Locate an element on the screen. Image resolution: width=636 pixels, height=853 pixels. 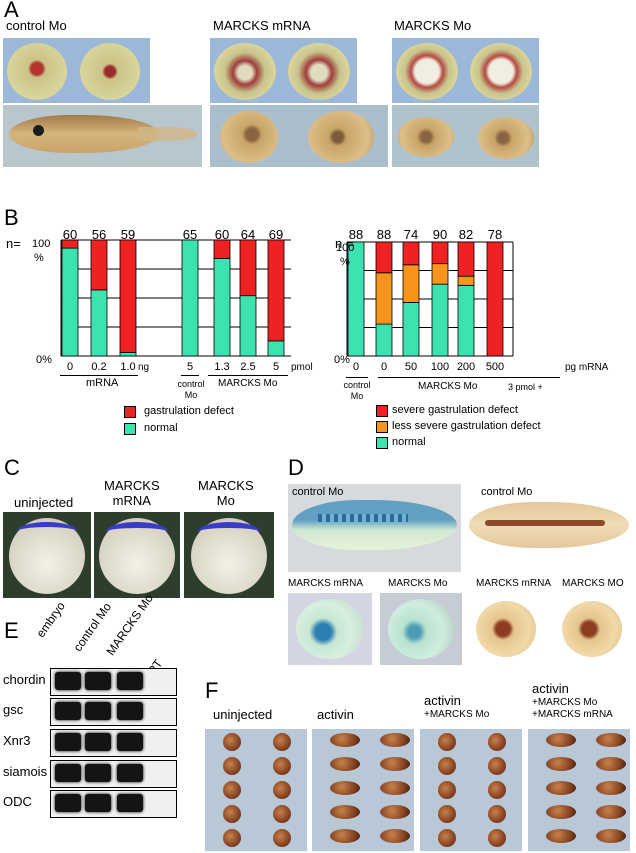
panel-d-label-mrna-1: MARCKS mRNA is located at coordinates (326, 583).